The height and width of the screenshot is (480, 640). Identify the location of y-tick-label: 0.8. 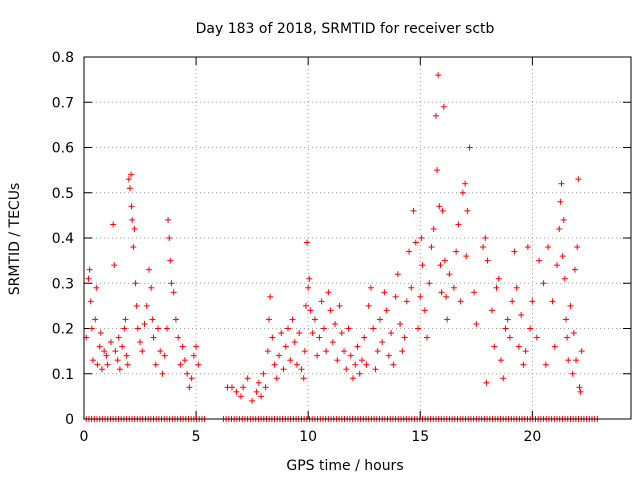
(63, 58).